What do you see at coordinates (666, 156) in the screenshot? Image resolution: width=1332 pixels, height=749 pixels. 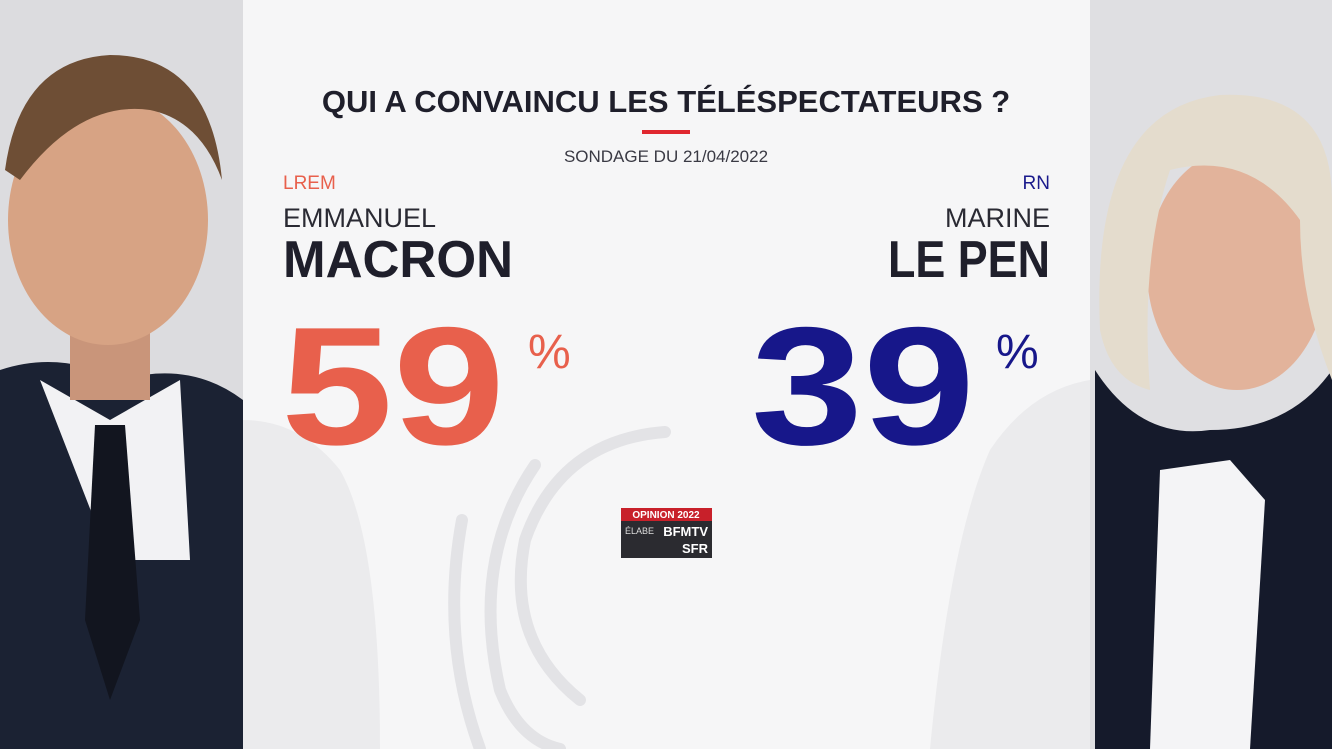 I see `subtitle: SONDAGE DU 21/04/2022` at bounding box center [666, 156].